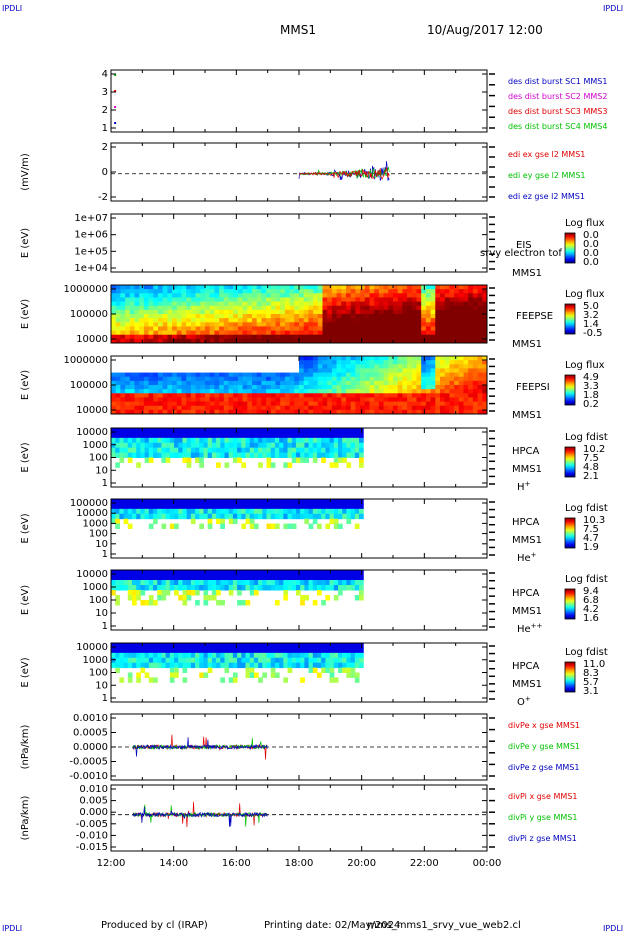  I want to click on ytick-label: 100000, so click(89, 503).